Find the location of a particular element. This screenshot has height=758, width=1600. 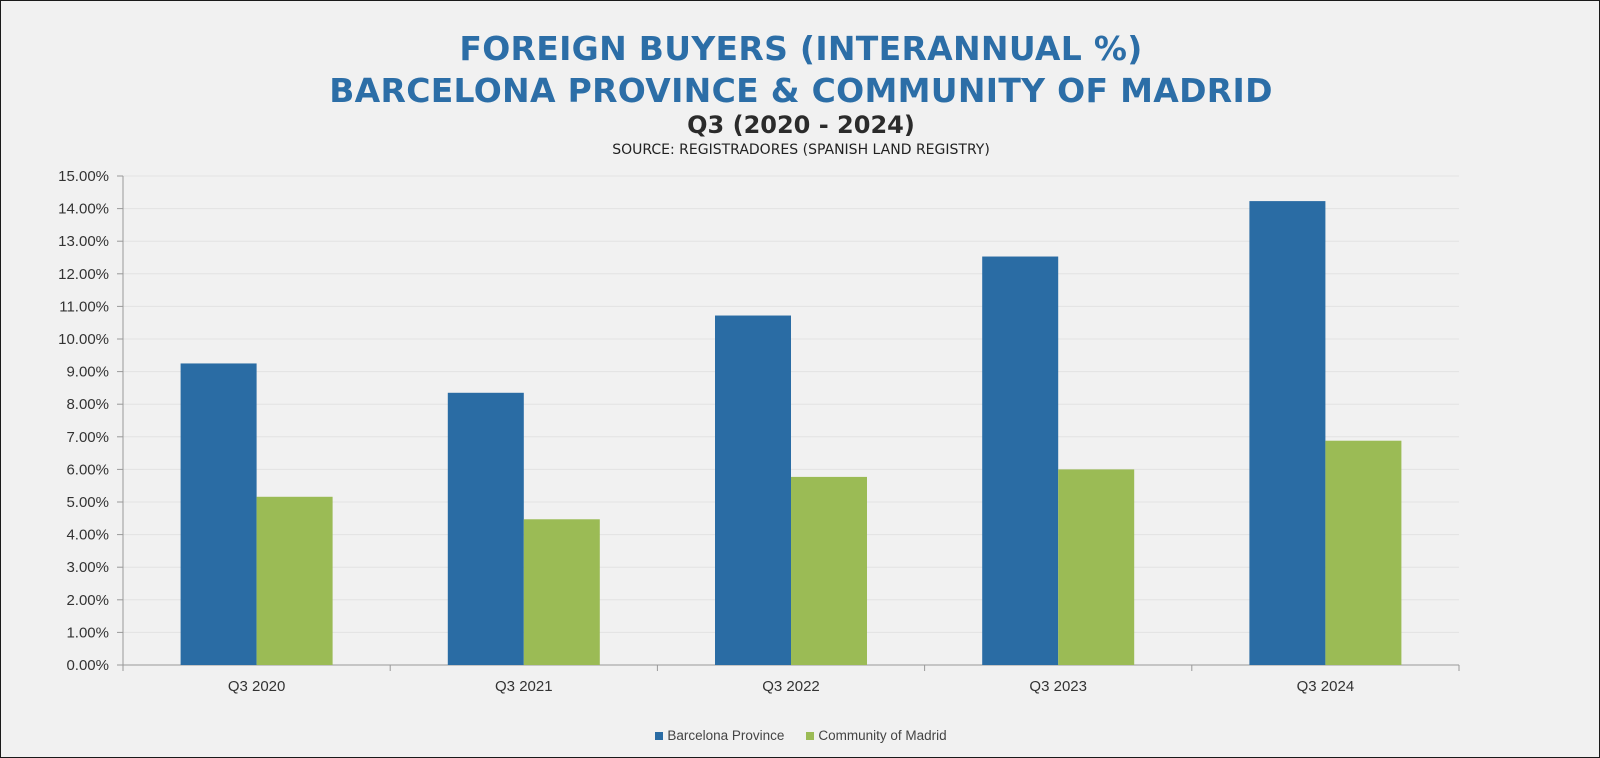

legend-item-barcelona: Barcelona Province is located at coordinates (719, 735).